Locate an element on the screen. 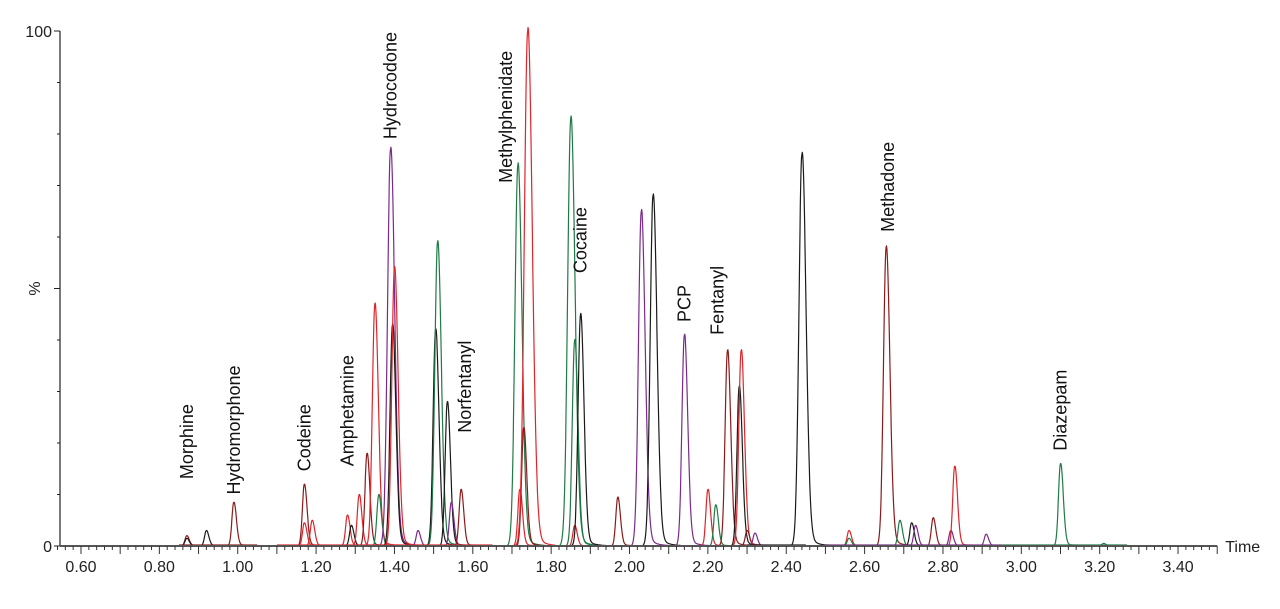  compound-label: Norfentanyl is located at coordinates (465, 387).